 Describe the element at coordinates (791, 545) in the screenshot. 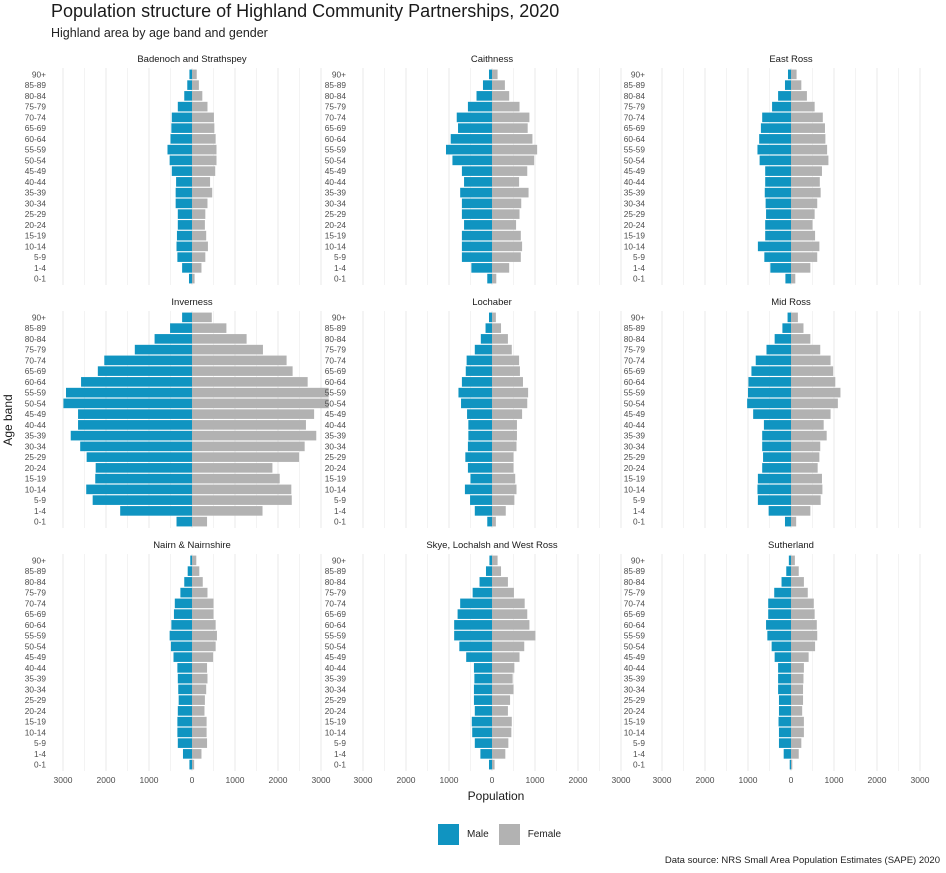

I see `panel-title-sutherland: Sutherland` at that location.